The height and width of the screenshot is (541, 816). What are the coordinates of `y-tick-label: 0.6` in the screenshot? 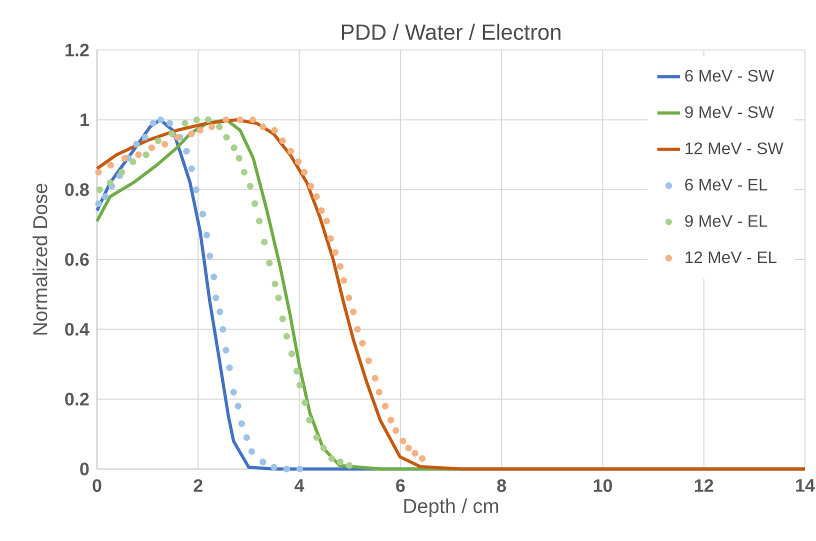 It's located at (77, 259).